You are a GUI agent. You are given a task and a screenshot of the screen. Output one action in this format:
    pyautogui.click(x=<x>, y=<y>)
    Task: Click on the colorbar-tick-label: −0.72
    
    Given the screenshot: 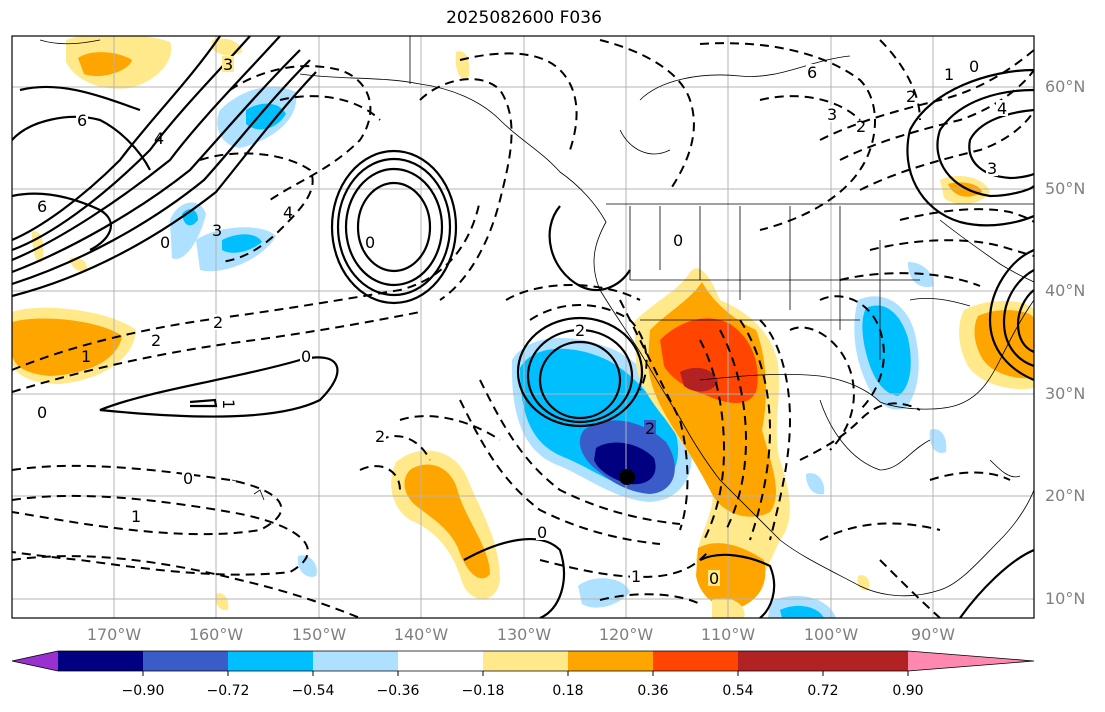 What is the action you would take?
    pyautogui.click(x=228, y=691)
    